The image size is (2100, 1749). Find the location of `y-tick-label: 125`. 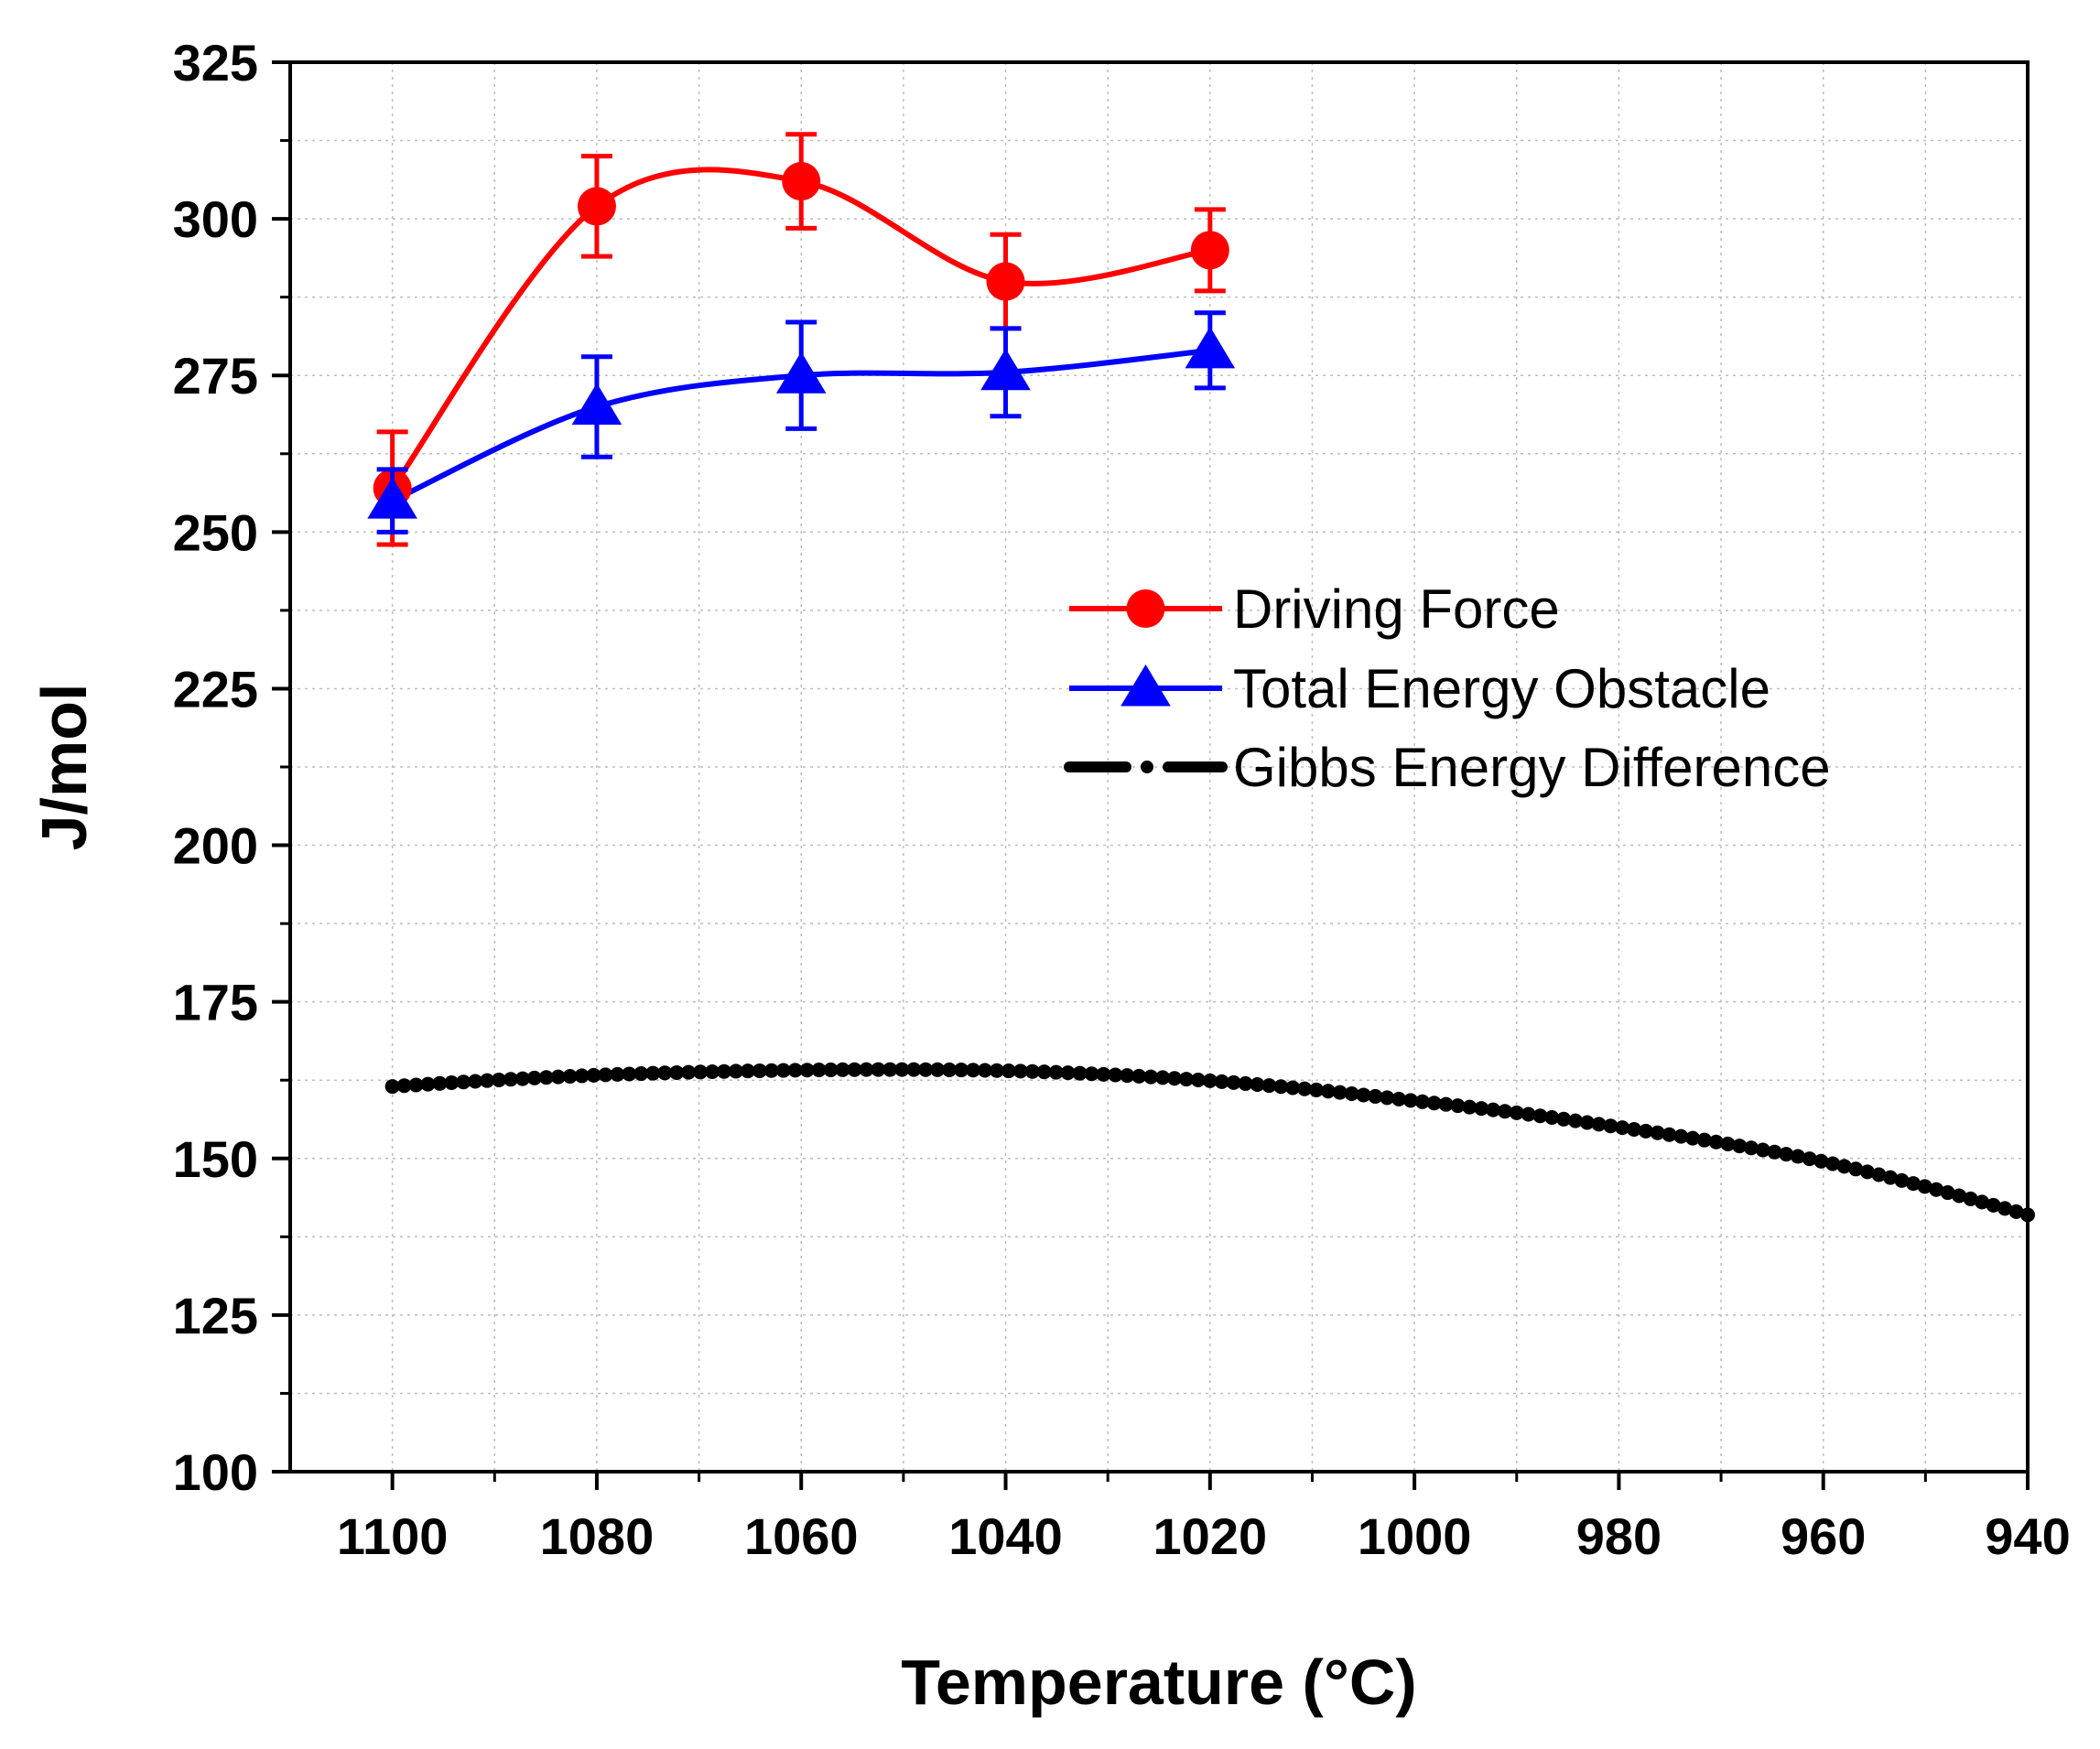

y-tick-label: 125 is located at coordinates (216, 1315).